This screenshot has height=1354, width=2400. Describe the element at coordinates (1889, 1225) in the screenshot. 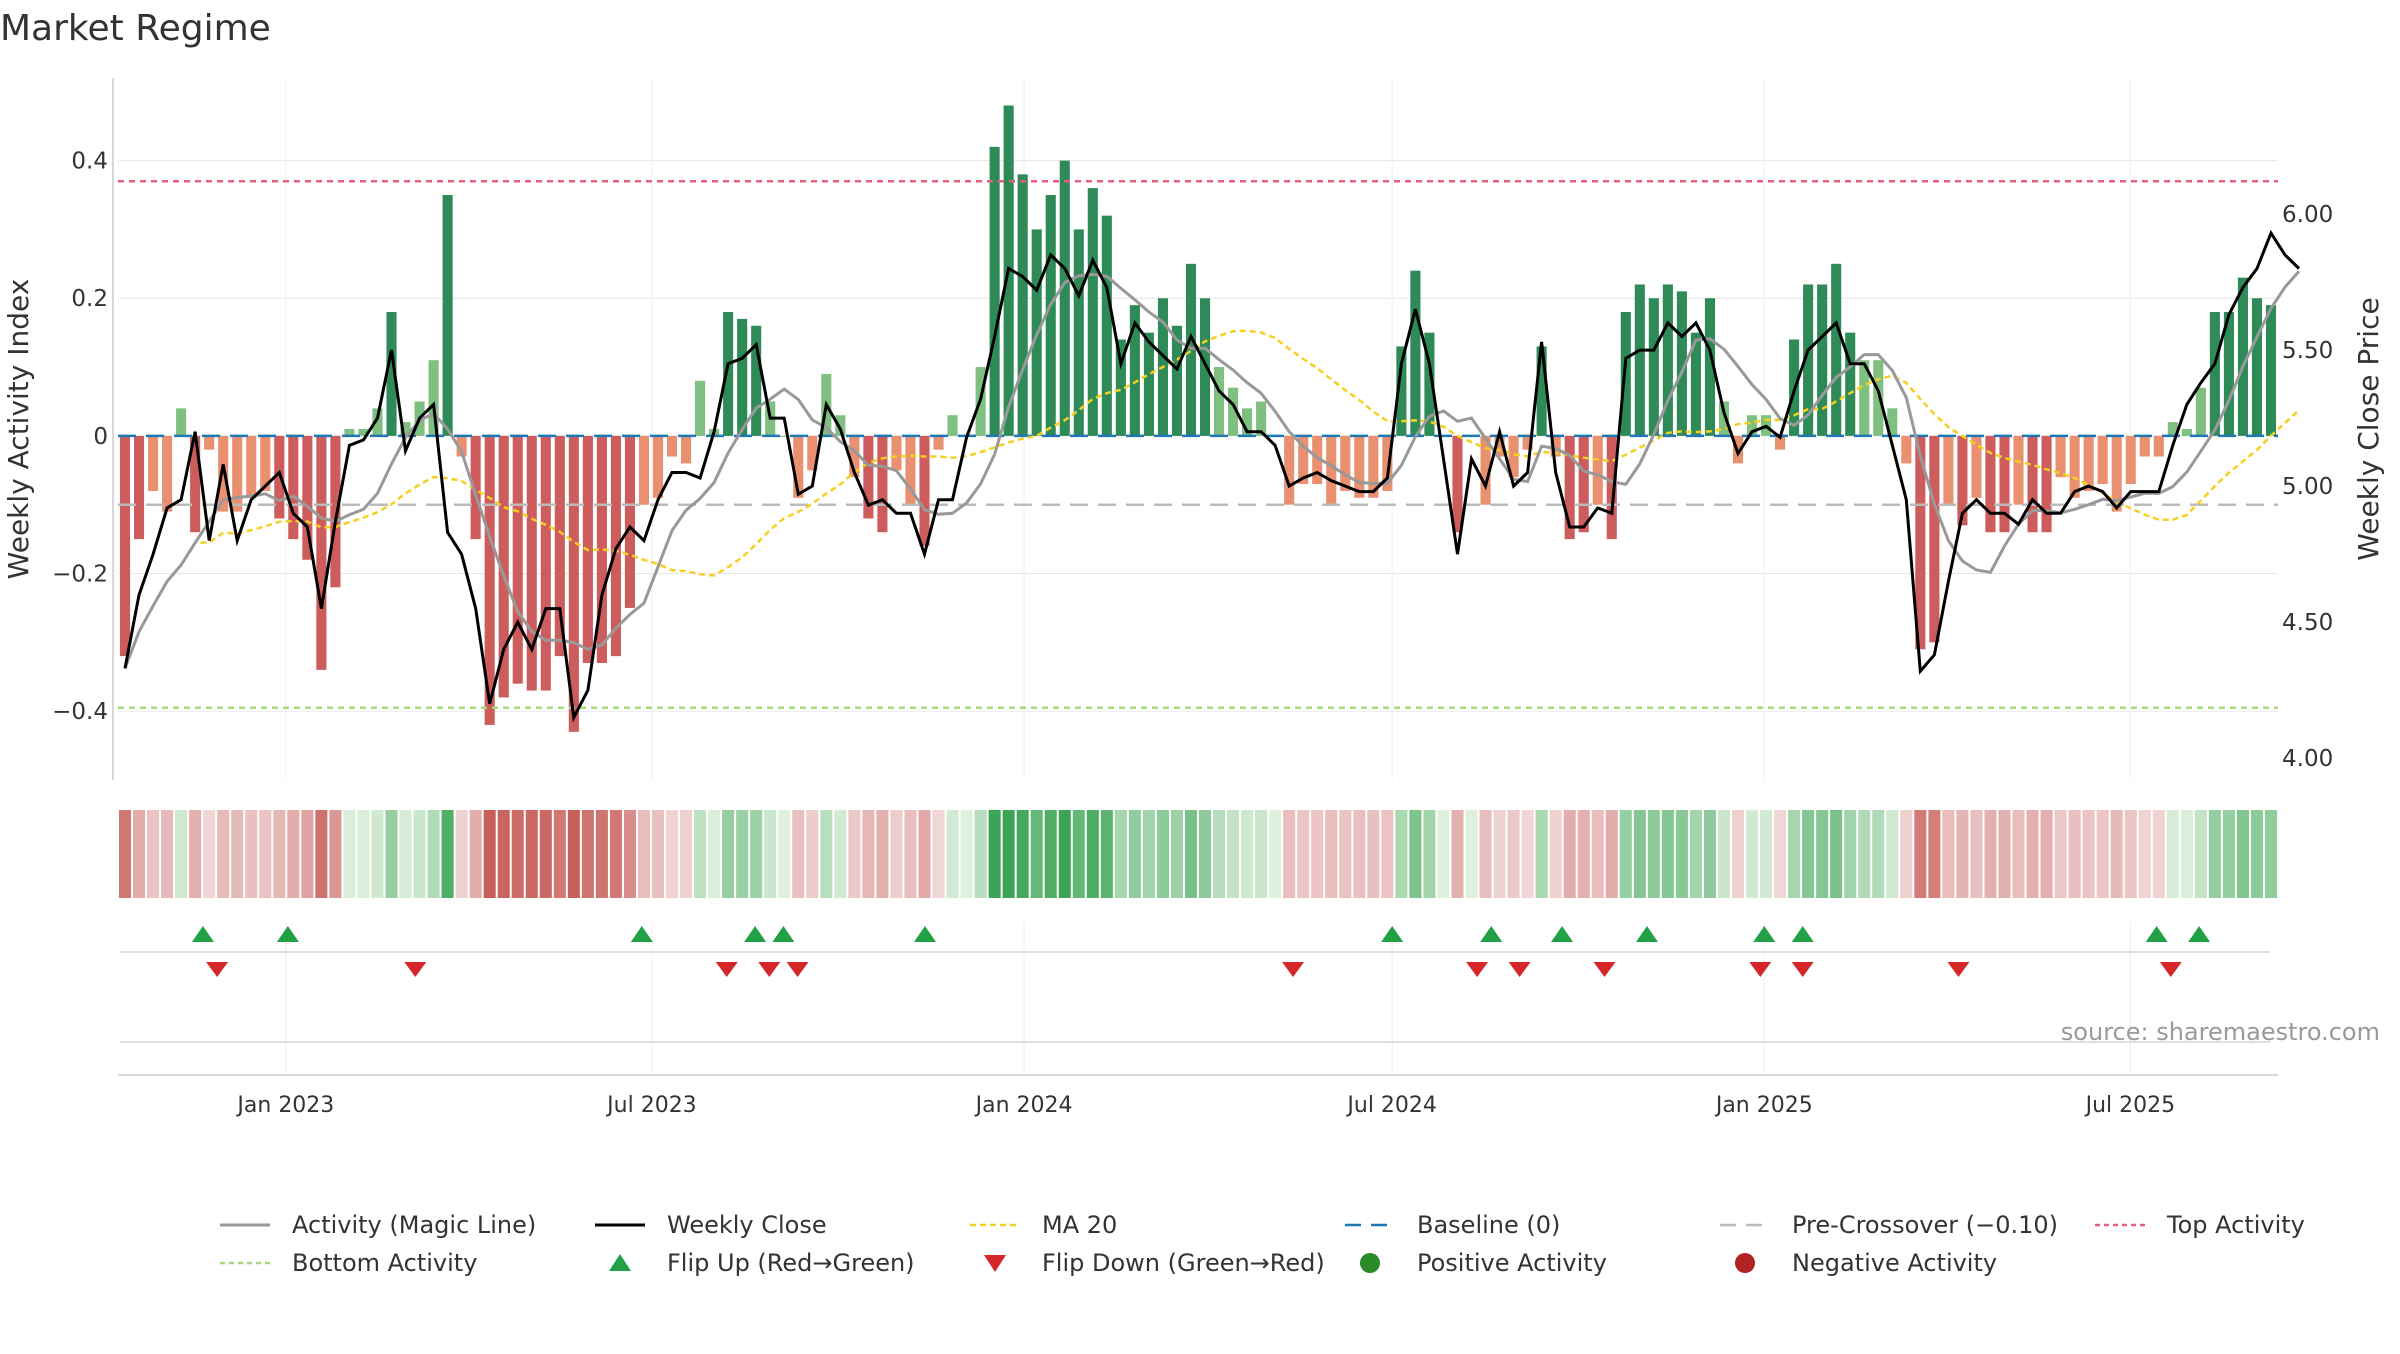

I see `legend-item: Pre-Crossover (−0.10)` at that location.